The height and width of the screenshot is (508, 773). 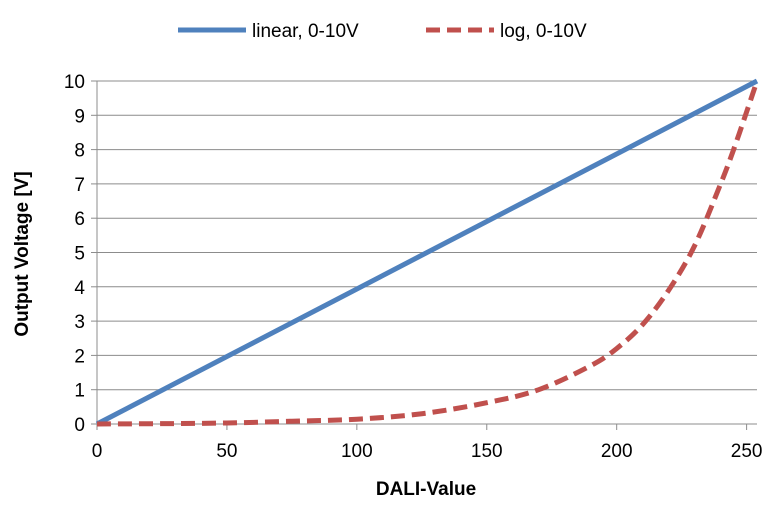 What do you see at coordinates (543, 31) in the screenshot?
I see `legend-label-log: log, 0-10V` at bounding box center [543, 31].